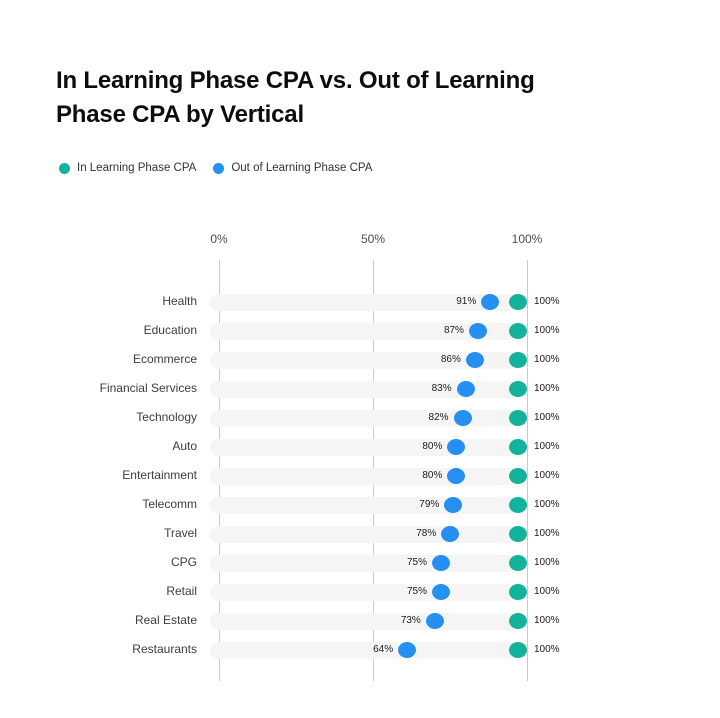 The width and height of the screenshot is (720, 718). I want to click on out-of-learning-value-label: 87%, so click(453, 330).